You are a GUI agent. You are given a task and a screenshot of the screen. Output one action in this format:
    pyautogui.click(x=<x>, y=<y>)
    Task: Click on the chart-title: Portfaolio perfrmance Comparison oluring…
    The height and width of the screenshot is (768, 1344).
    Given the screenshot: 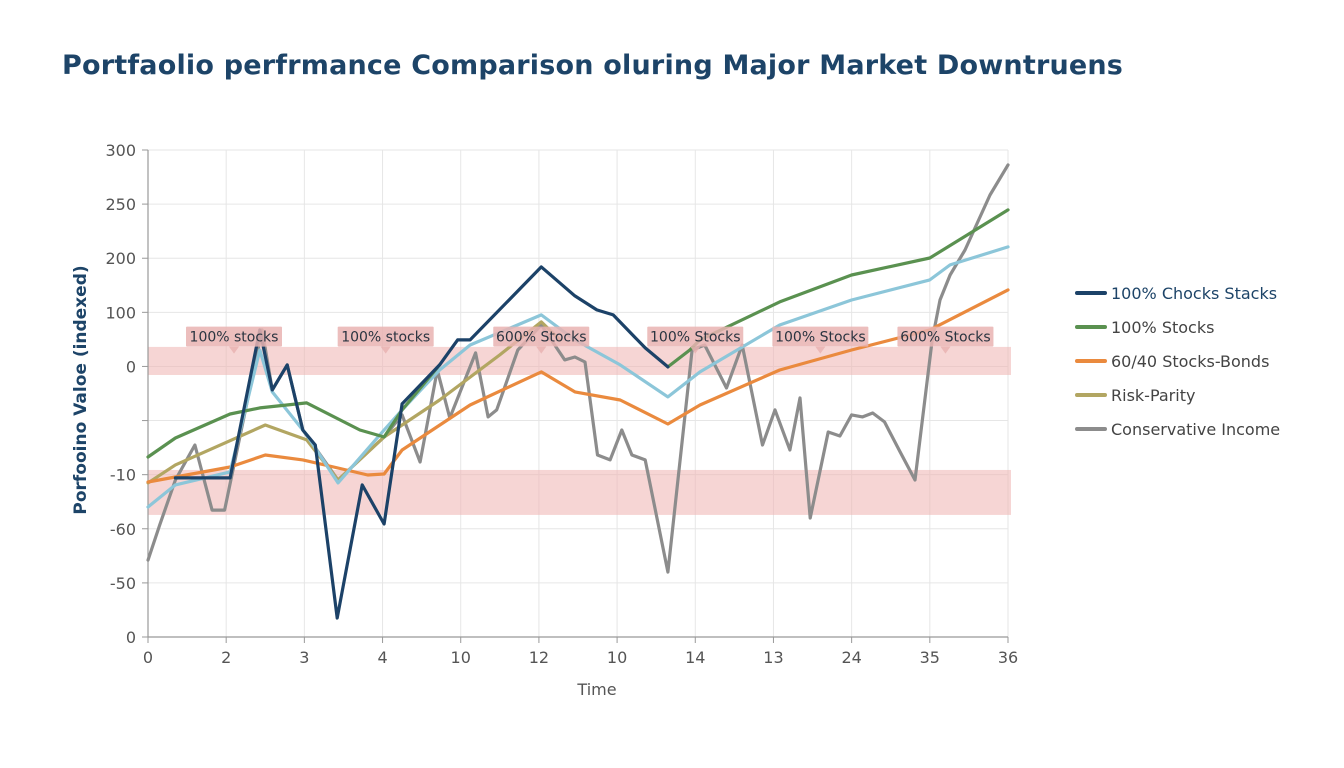 What is the action you would take?
    pyautogui.click(x=593, y=65)
    